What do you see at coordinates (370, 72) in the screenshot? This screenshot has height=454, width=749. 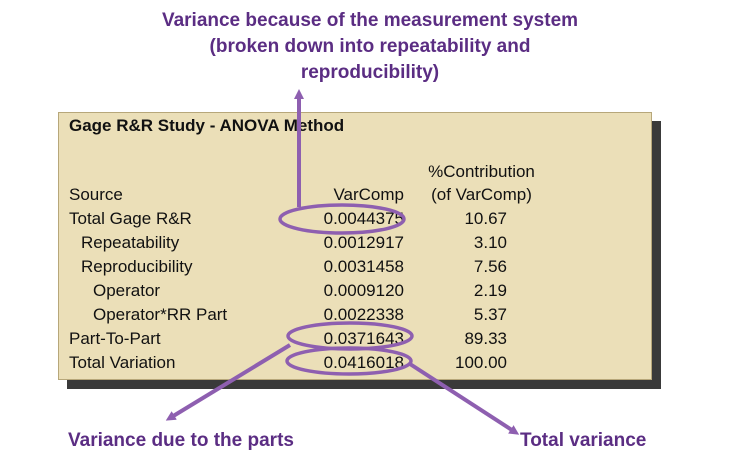 I see `callout-measurement-line3: reproducibility)` at bounding box center [370, 72].